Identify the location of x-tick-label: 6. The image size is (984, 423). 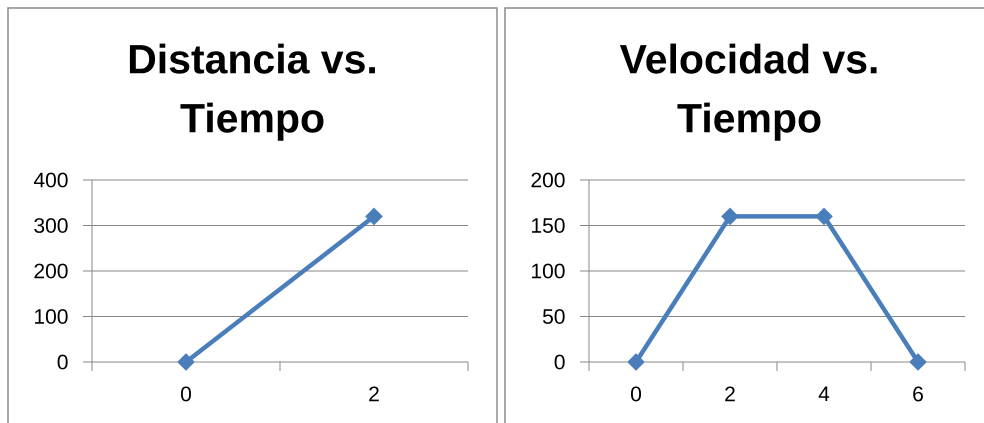
(918, 394).